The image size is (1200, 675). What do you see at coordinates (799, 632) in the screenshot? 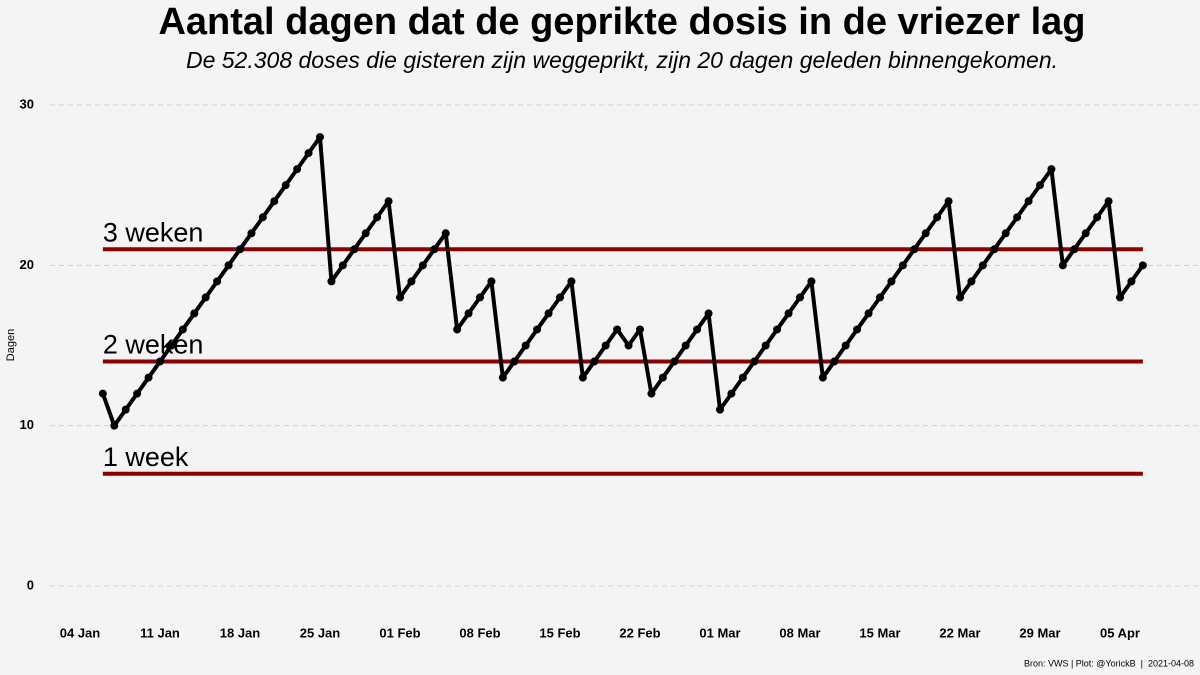
I see `x-tick-label: 08 Mar` at bounding box center [799, 632].